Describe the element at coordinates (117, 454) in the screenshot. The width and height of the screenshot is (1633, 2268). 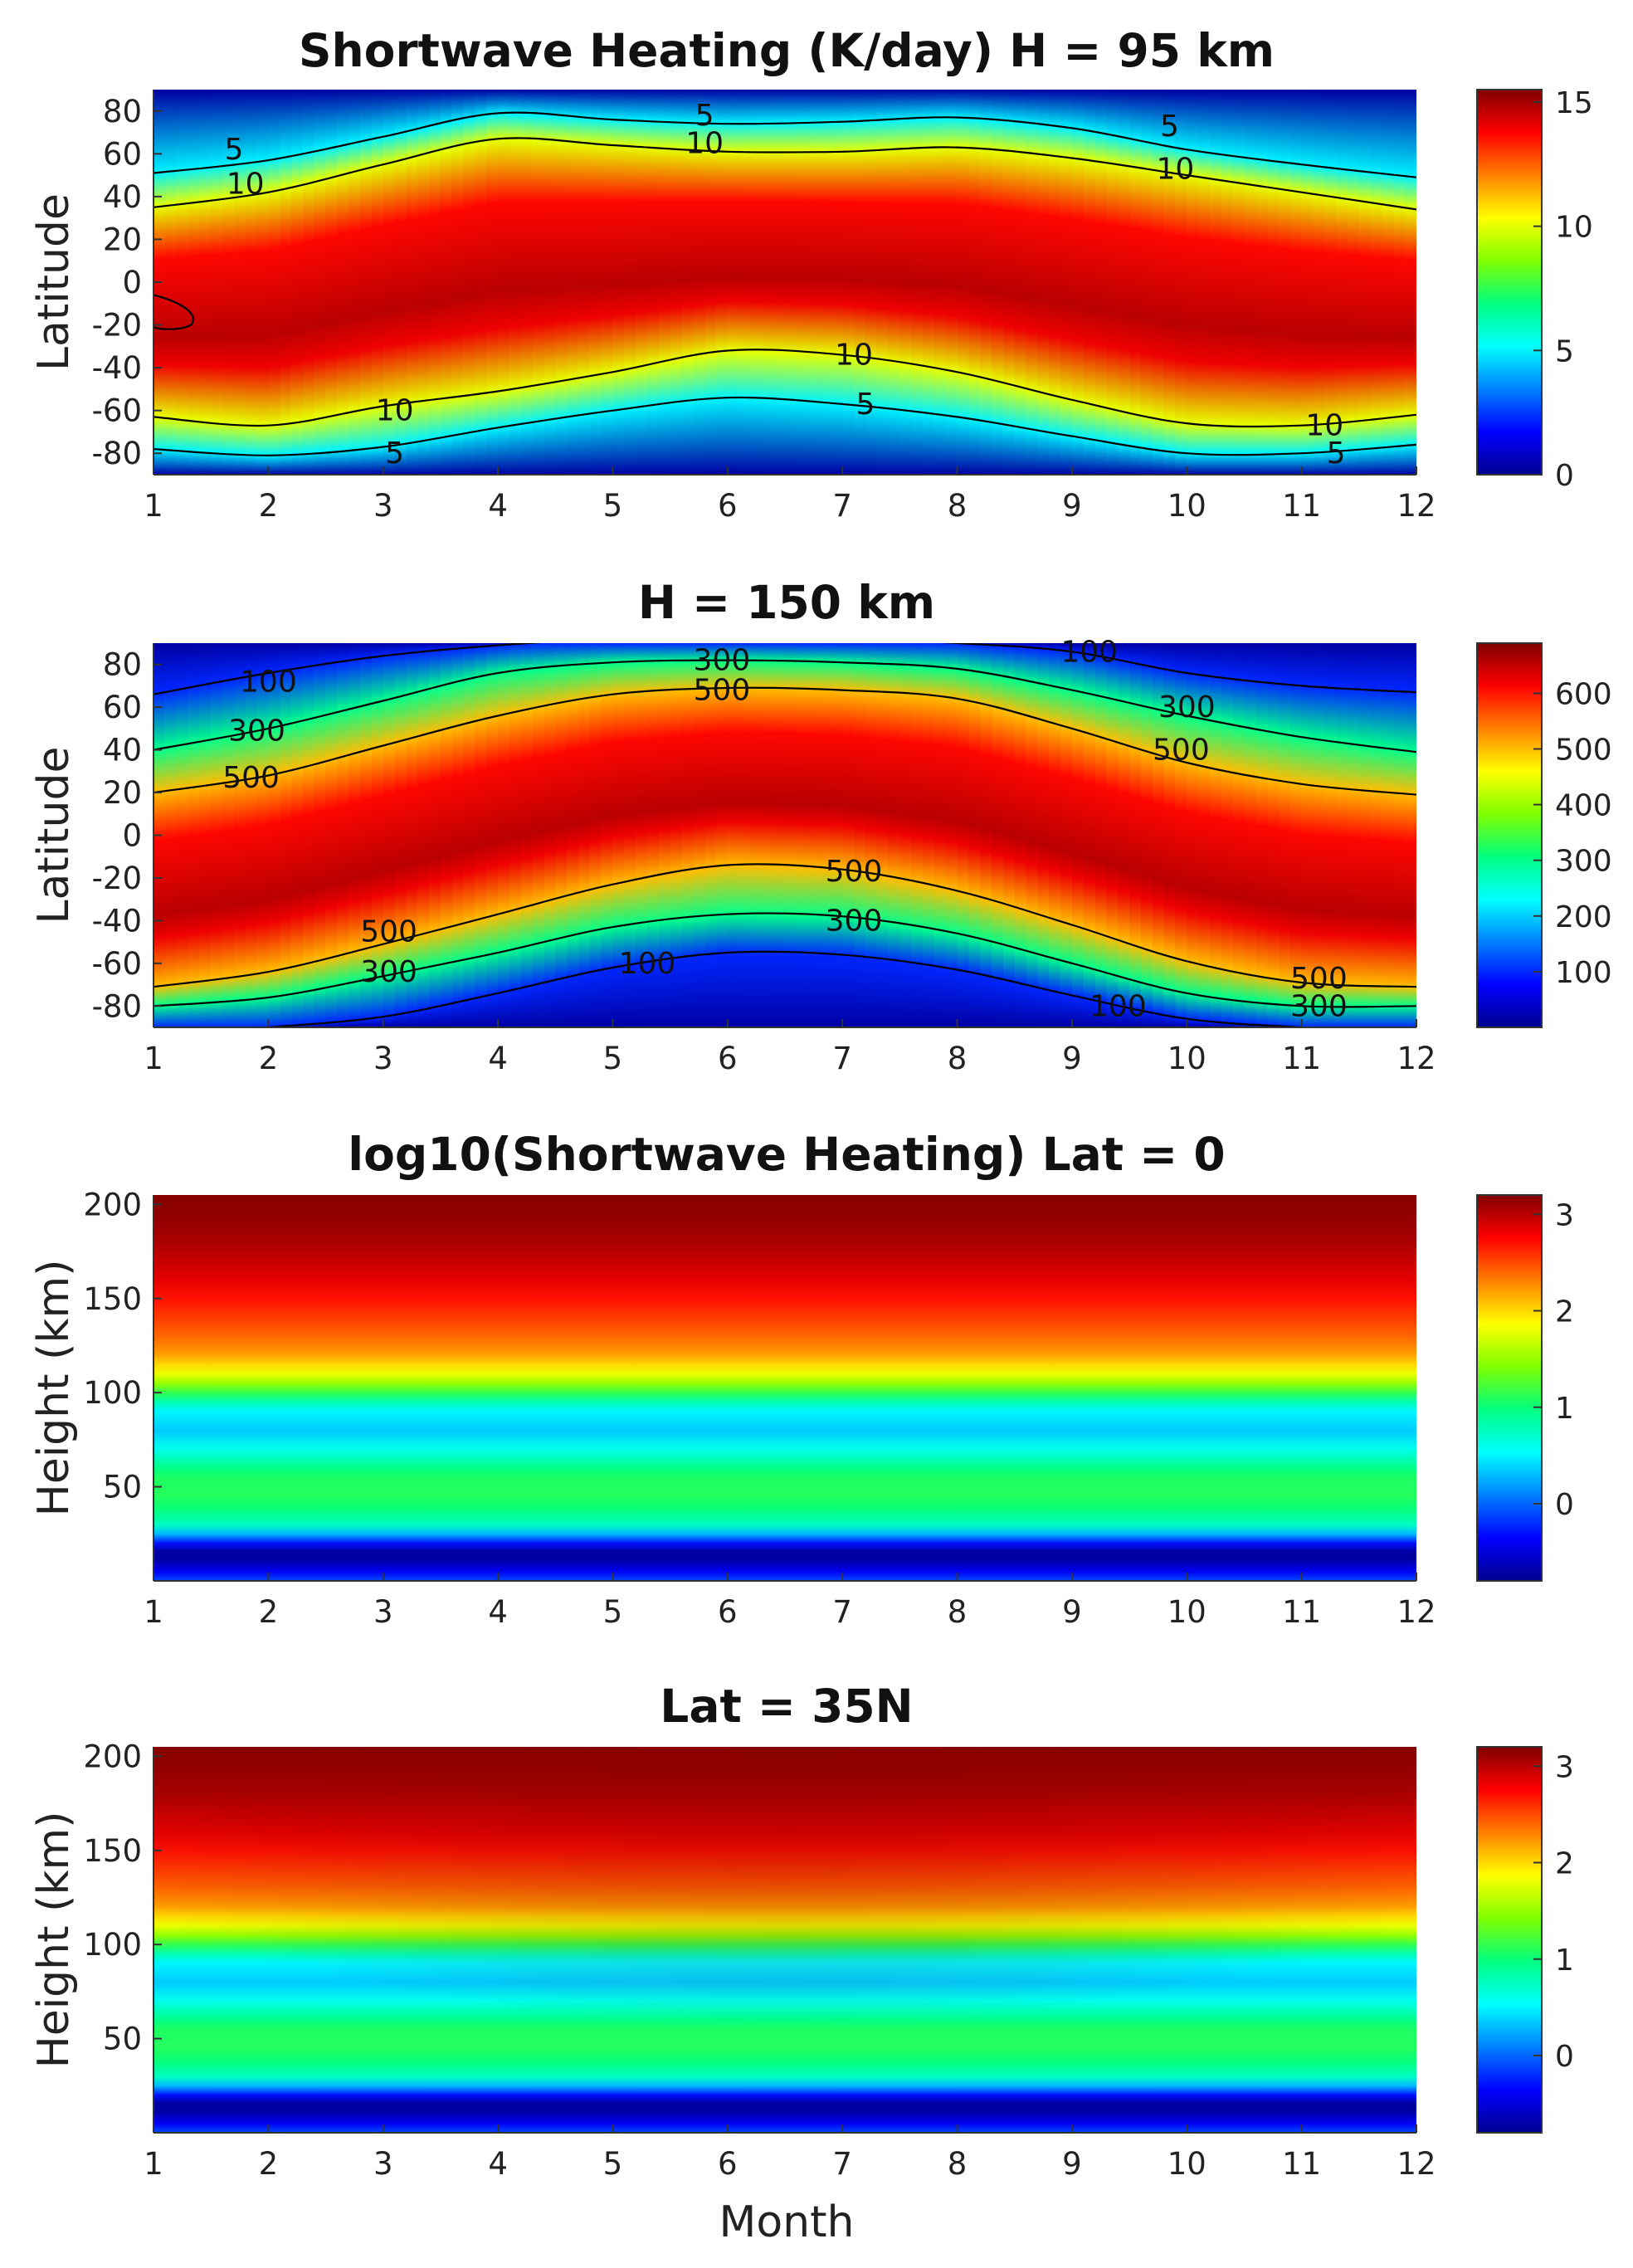
I see `y-tick-label: -80` at that location.